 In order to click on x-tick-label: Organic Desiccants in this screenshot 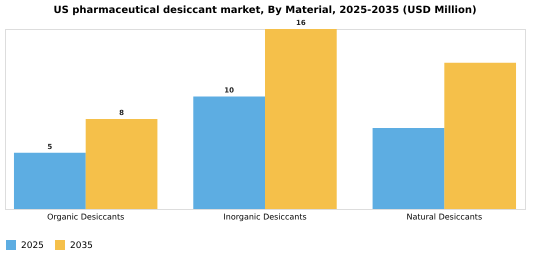, I will do `click(85, 217)`.